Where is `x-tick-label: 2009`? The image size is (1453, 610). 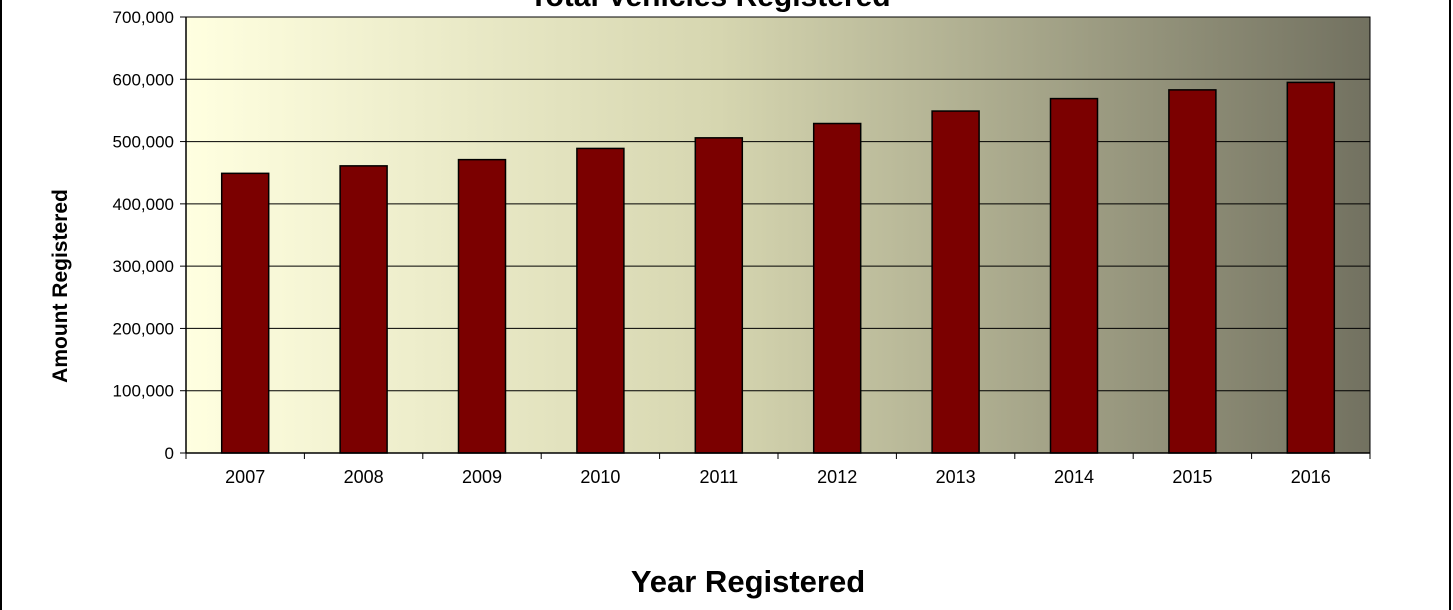 x-tick-label: 2009 is located at coordinates (482, 477).